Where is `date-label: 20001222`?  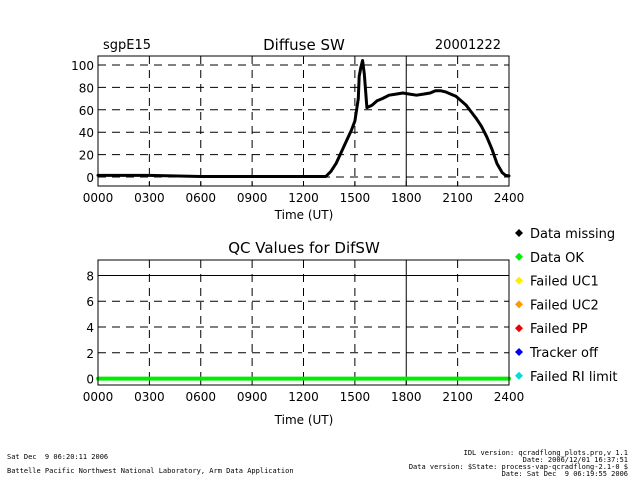 date-label: 20001222 is located at coordinates (468, 45).